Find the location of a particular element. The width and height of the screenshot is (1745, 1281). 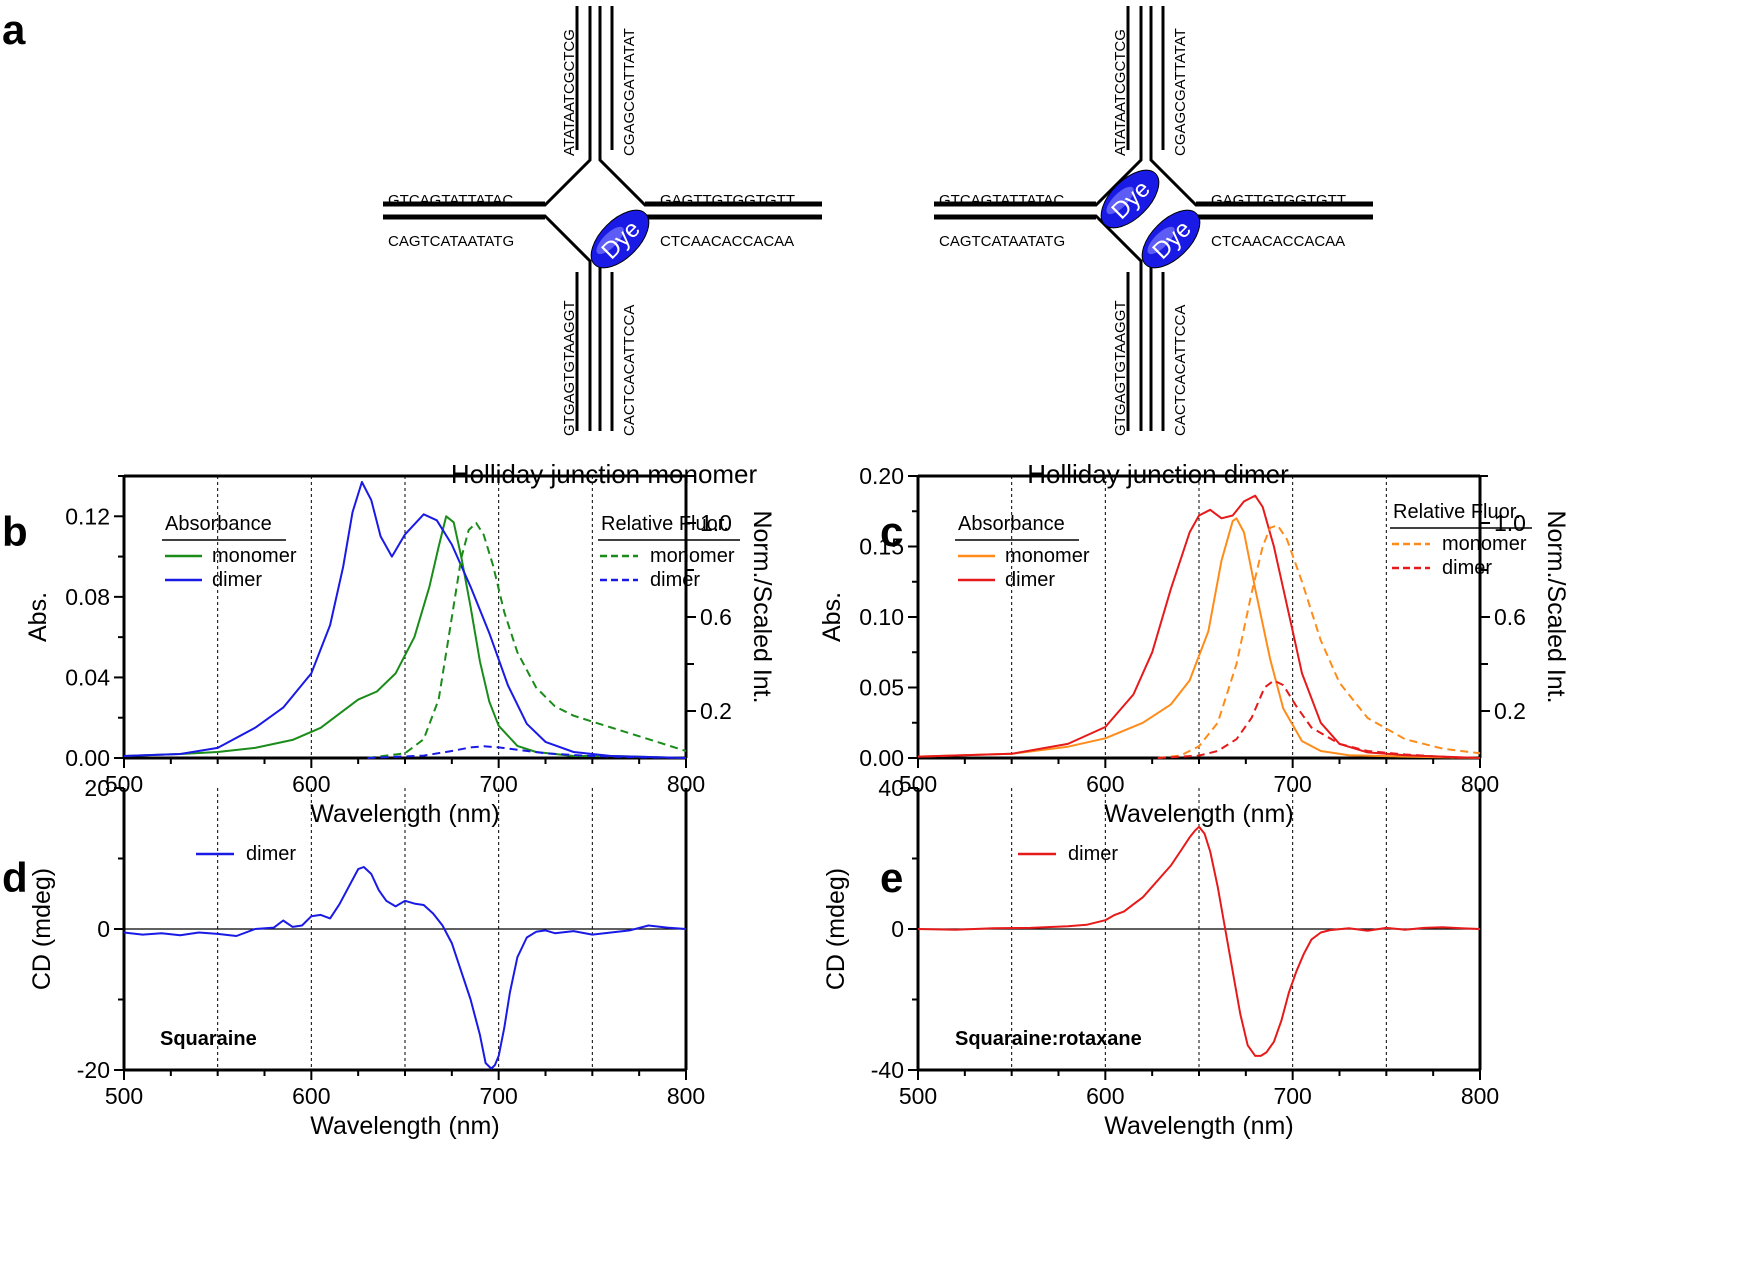

y-tick-label: 0.20 is located at coordinates (881, 476).